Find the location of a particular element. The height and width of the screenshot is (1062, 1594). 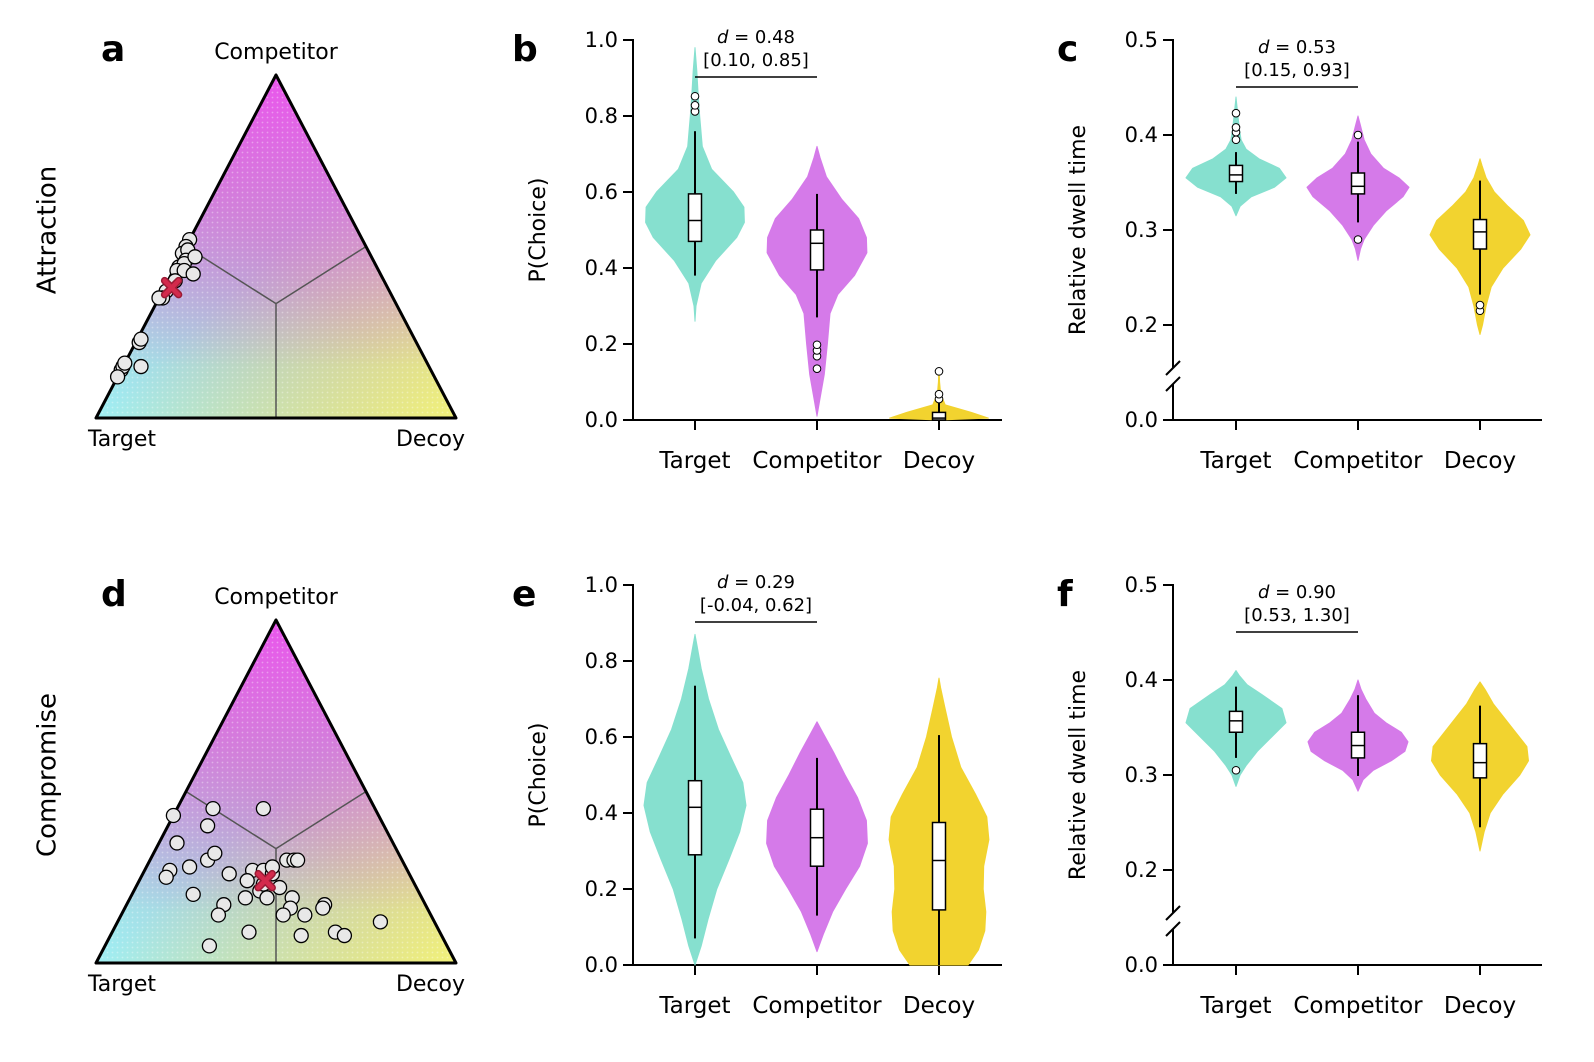

confidence-interval-label: [0.10, 0.85] is located at coordinates (756, 60).